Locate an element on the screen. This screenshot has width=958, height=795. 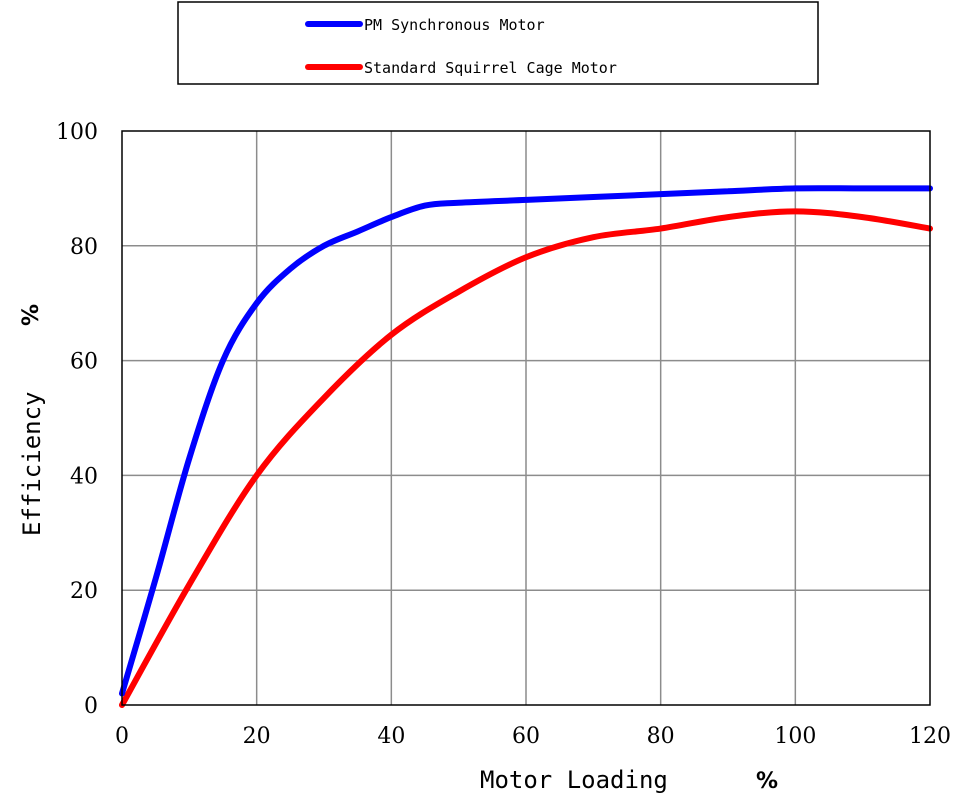
x-tick-label: 0 is located at coordinates (122, 736).